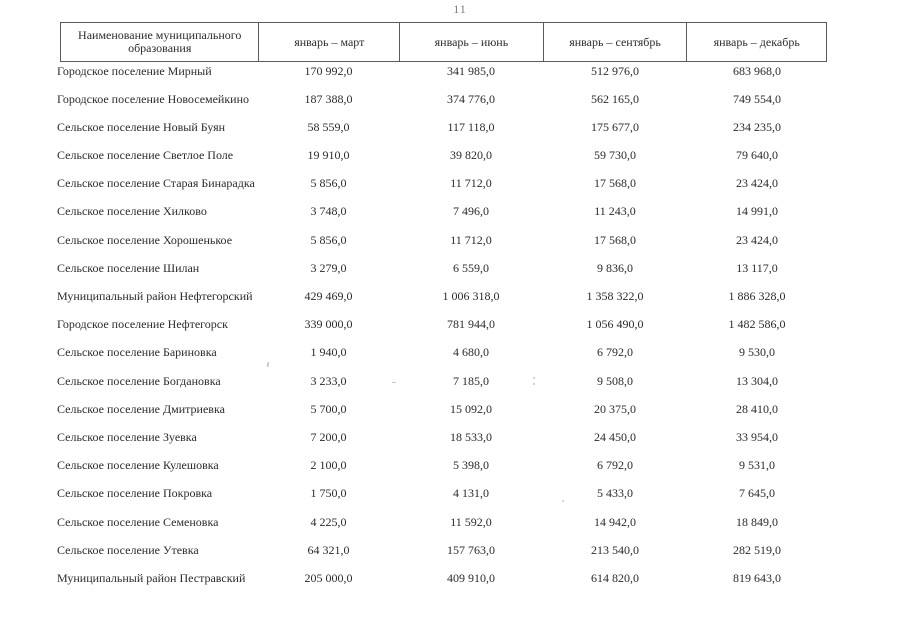 The image size is (905, 640). What do you see at coordinates (615, 98) in the screenshot?
I see `value-january-september-cell: 562 165,0` at bounding box center [615, 98].